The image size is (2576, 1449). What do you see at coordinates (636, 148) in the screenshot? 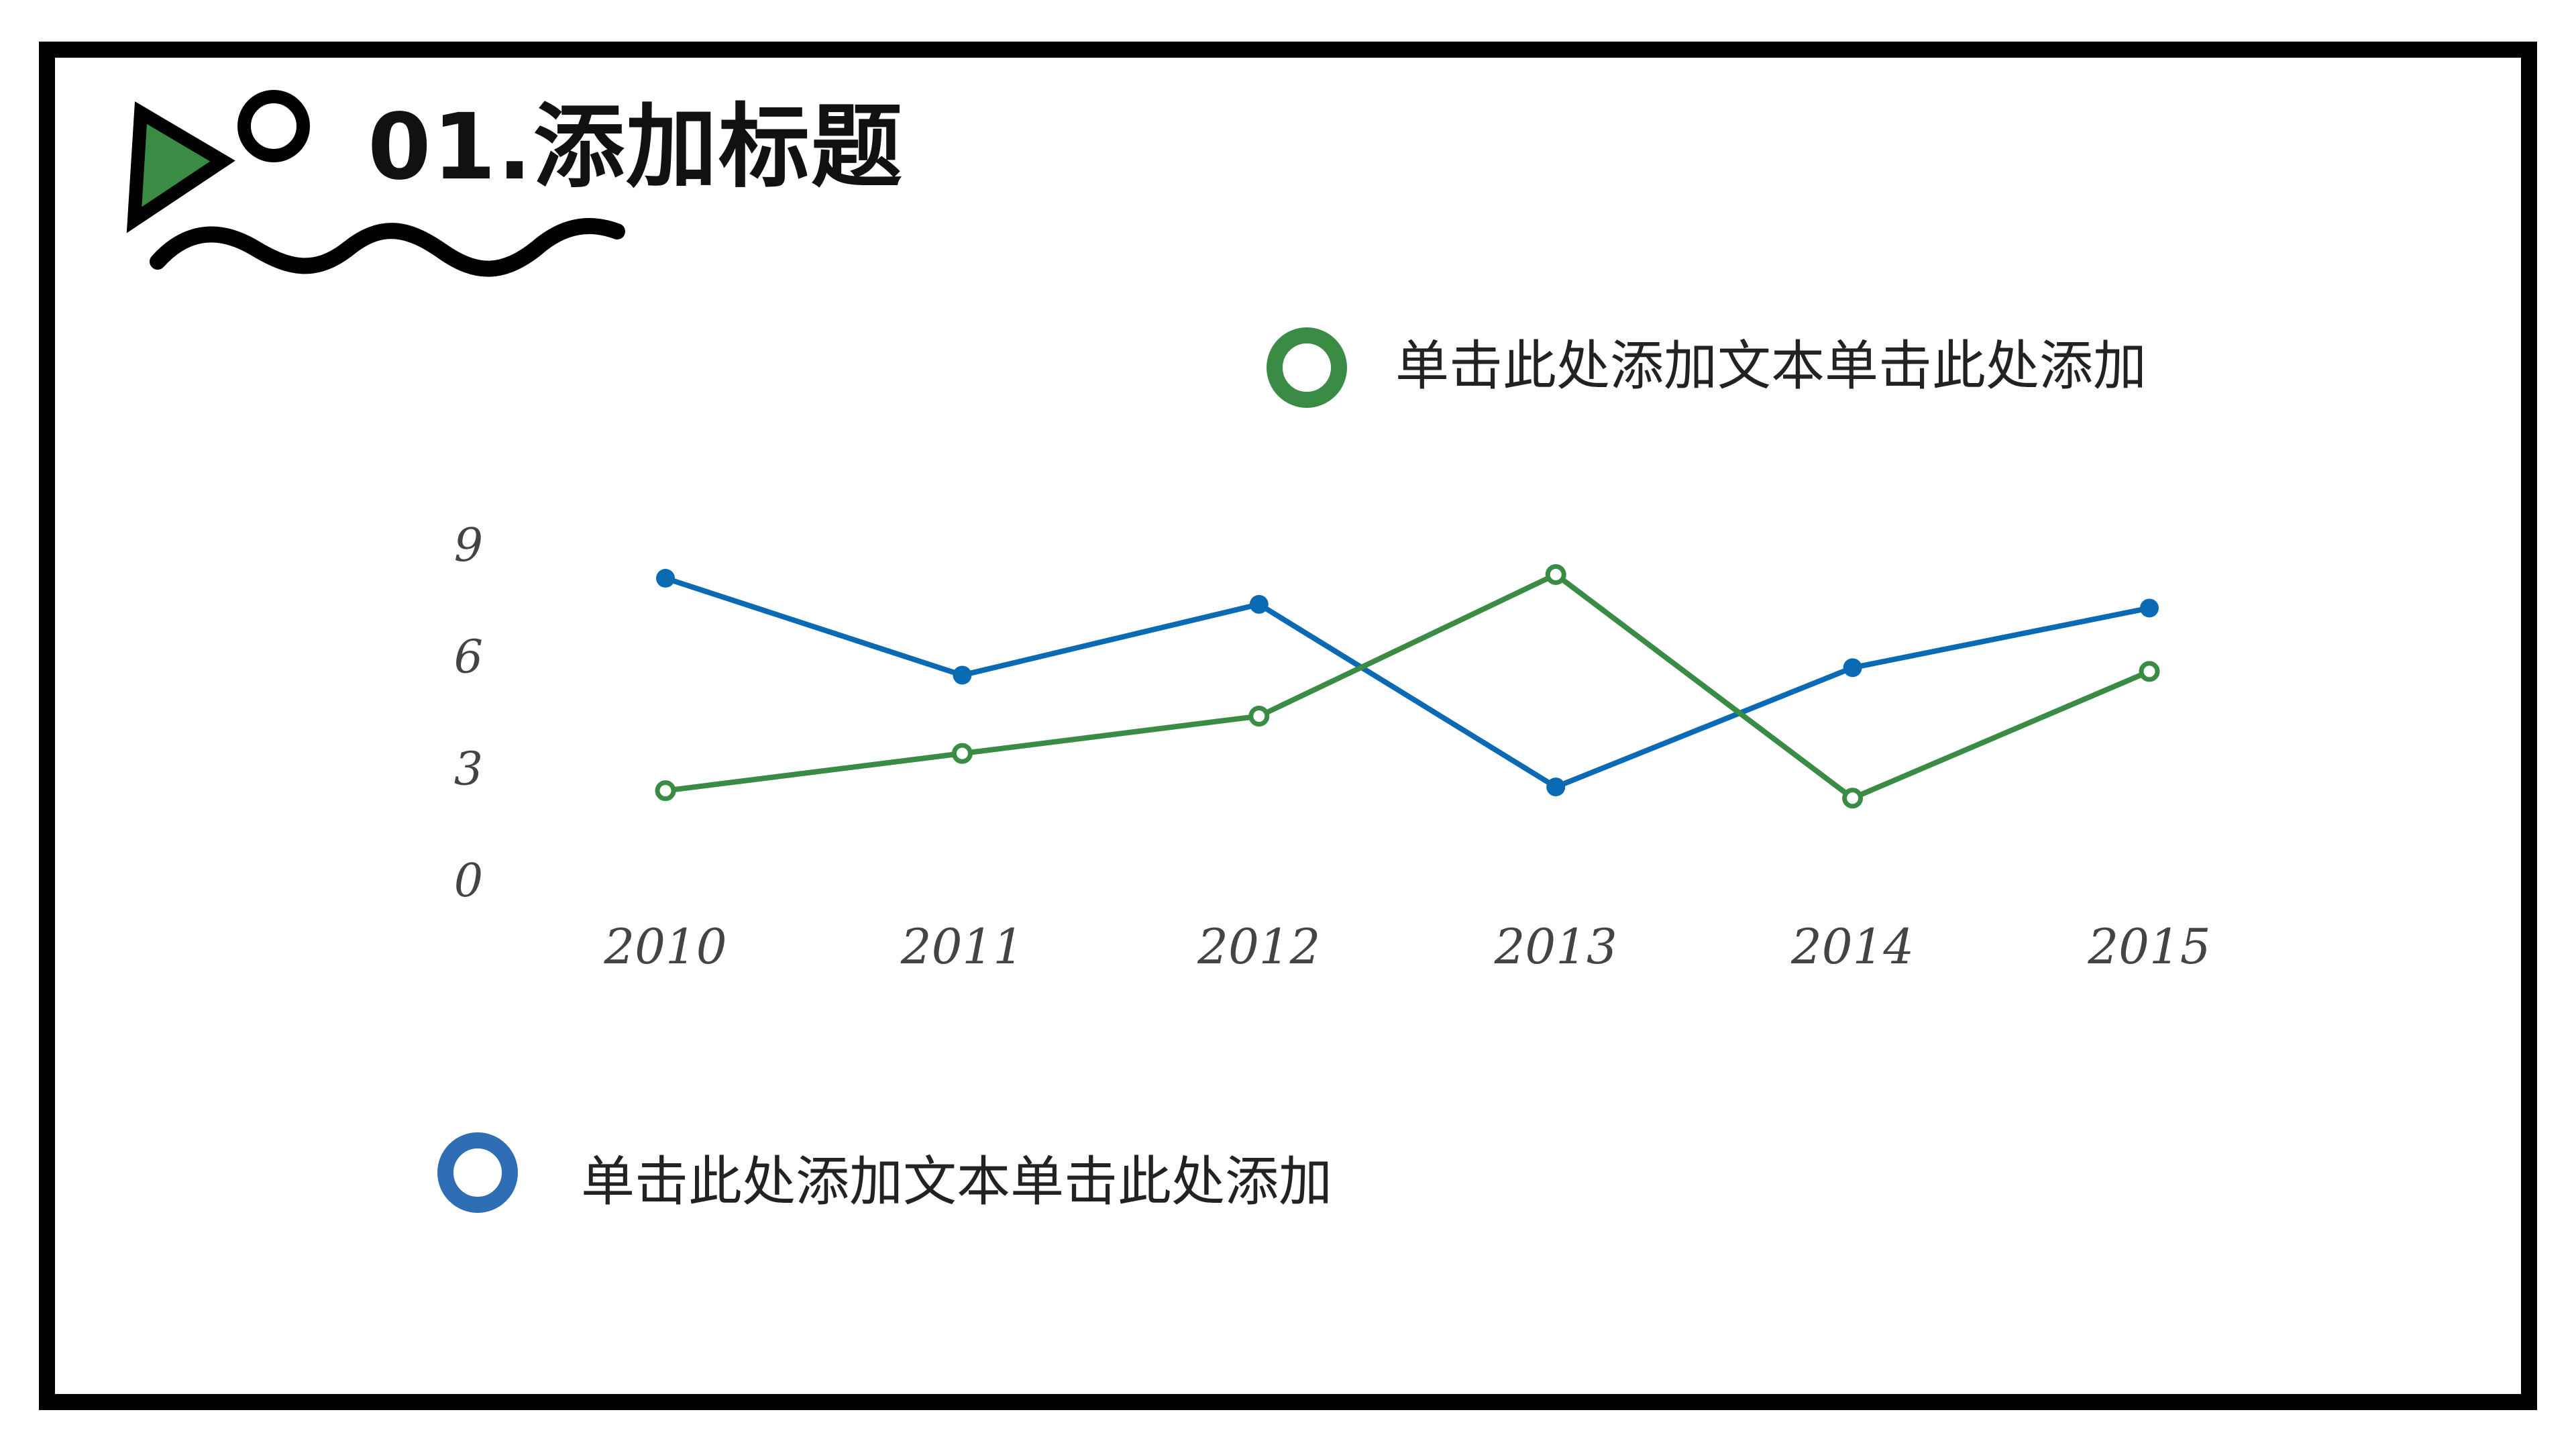
I see `slide-title: 01.添加标题` at bounding box center [636, 148].